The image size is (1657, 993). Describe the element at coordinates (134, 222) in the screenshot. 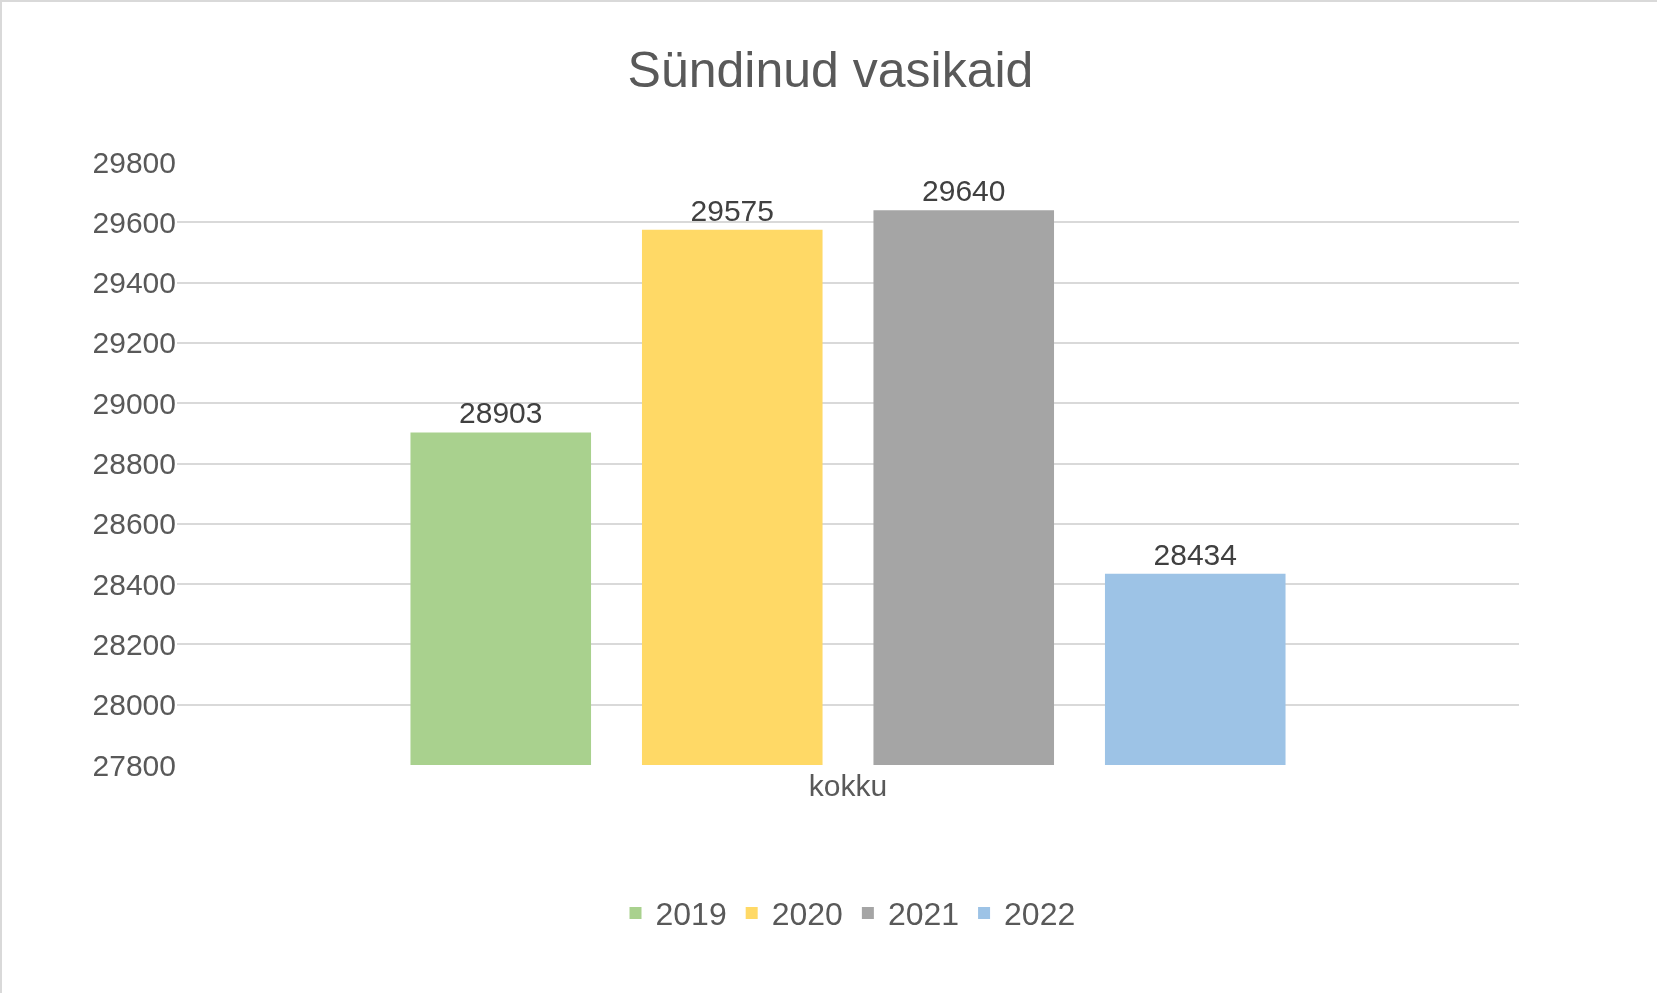

I see `y-tick-label: 29600` at that location.